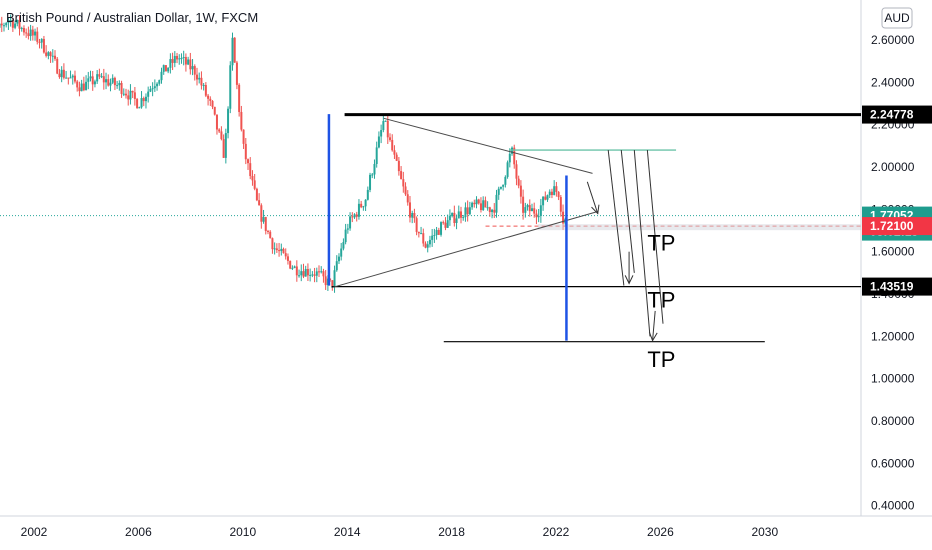 Image resolution: width=932 pixels, height=550 pixels. What do you see at coordinates (616, 218) in the screenshot?
I see `arrow-mid-left` at bounding box center [616, 218].